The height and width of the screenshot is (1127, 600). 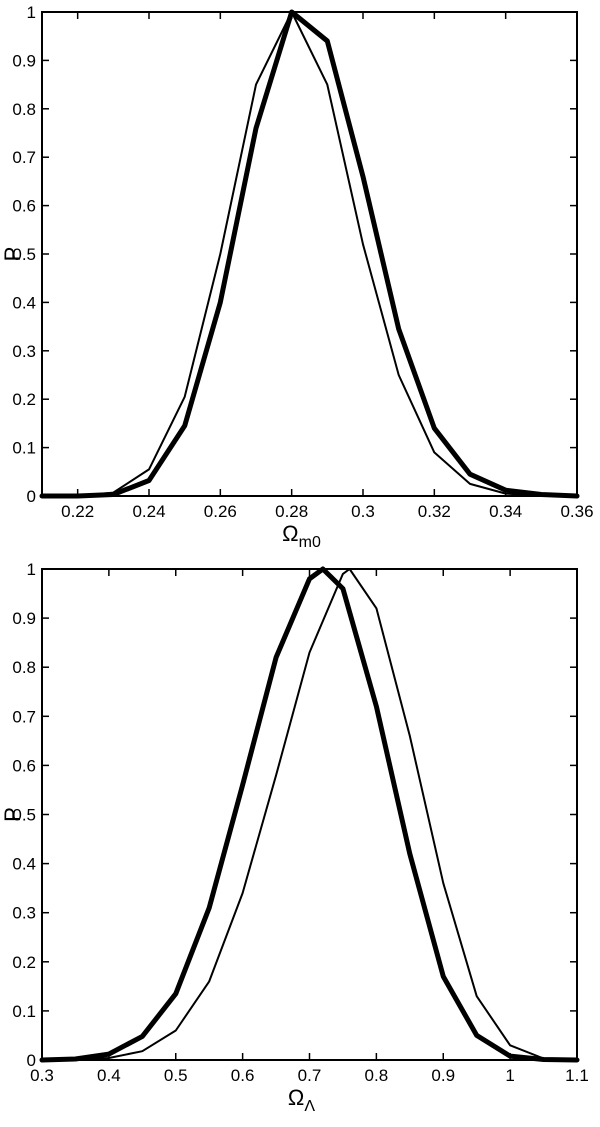 I want to click on omega-lambda-x-axis-symbol: Ω, so click(x=296, y=1097).